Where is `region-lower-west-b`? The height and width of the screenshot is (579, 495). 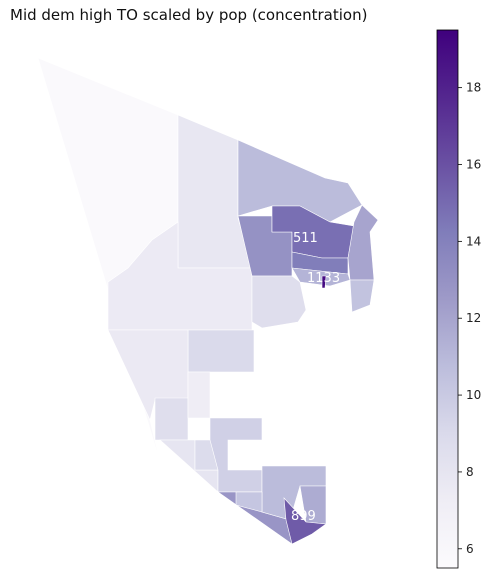
region-lower-west-b is located at coordinates (171, 419).